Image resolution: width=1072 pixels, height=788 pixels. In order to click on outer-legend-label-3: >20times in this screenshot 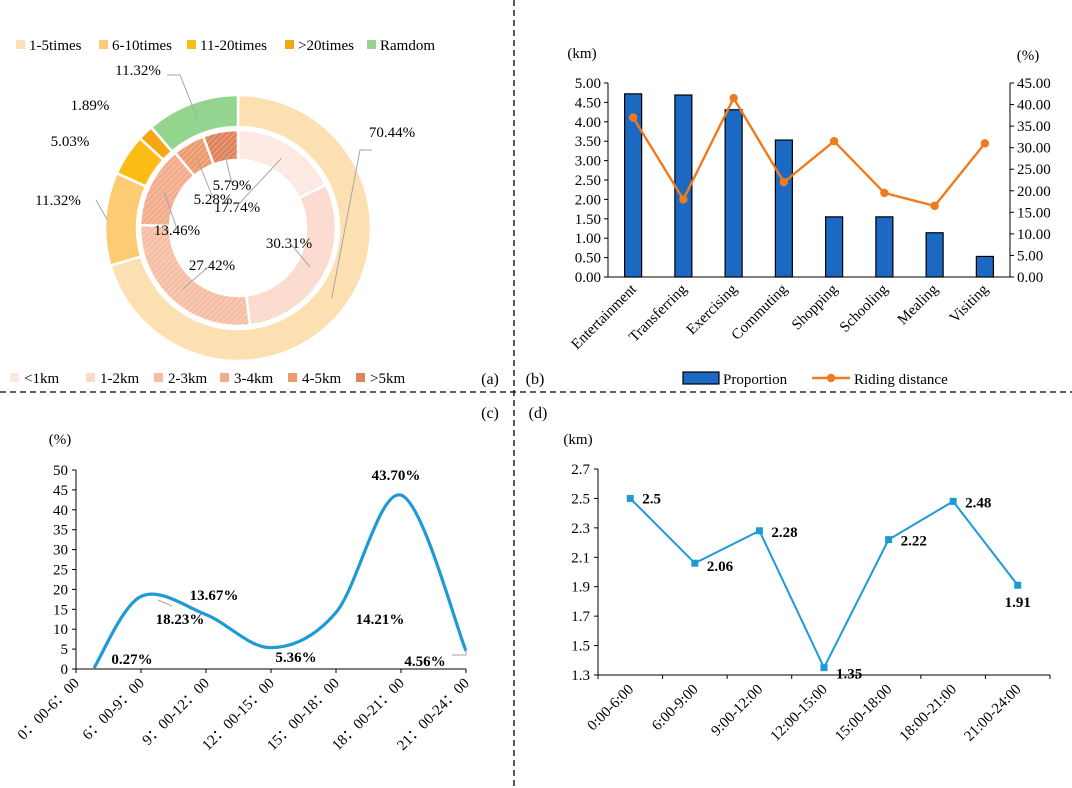, I will do `click(326, 46)`.